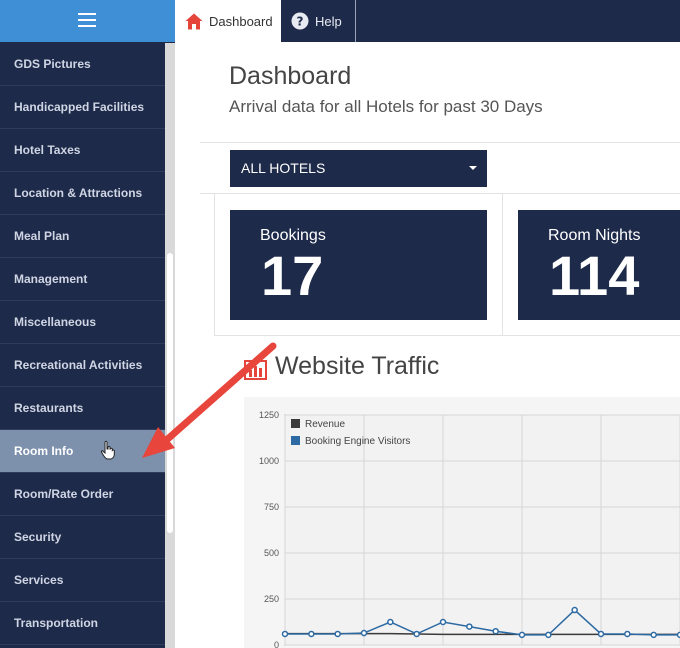 This screenshot has width=680, height=648. I want to click on sidebar-item-meal-plan: Meal Plan, so click(82, 236).